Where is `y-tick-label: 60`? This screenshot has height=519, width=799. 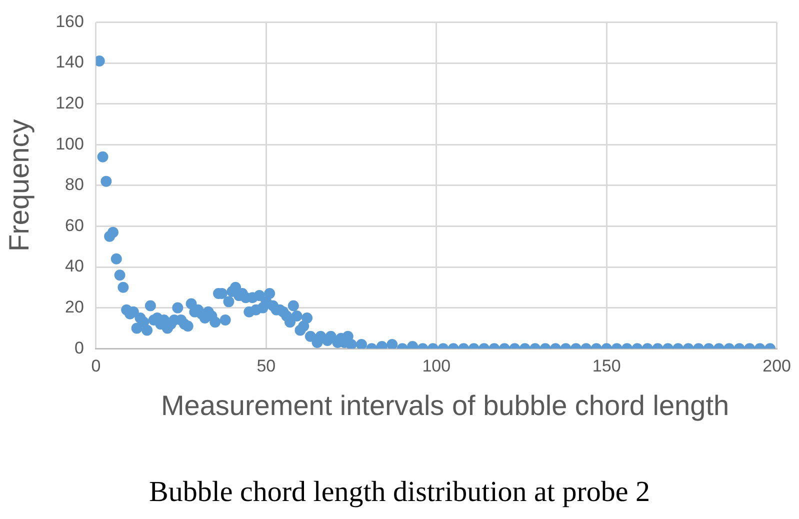 y-tick-label: 60 is located at coordinates (74, 225).